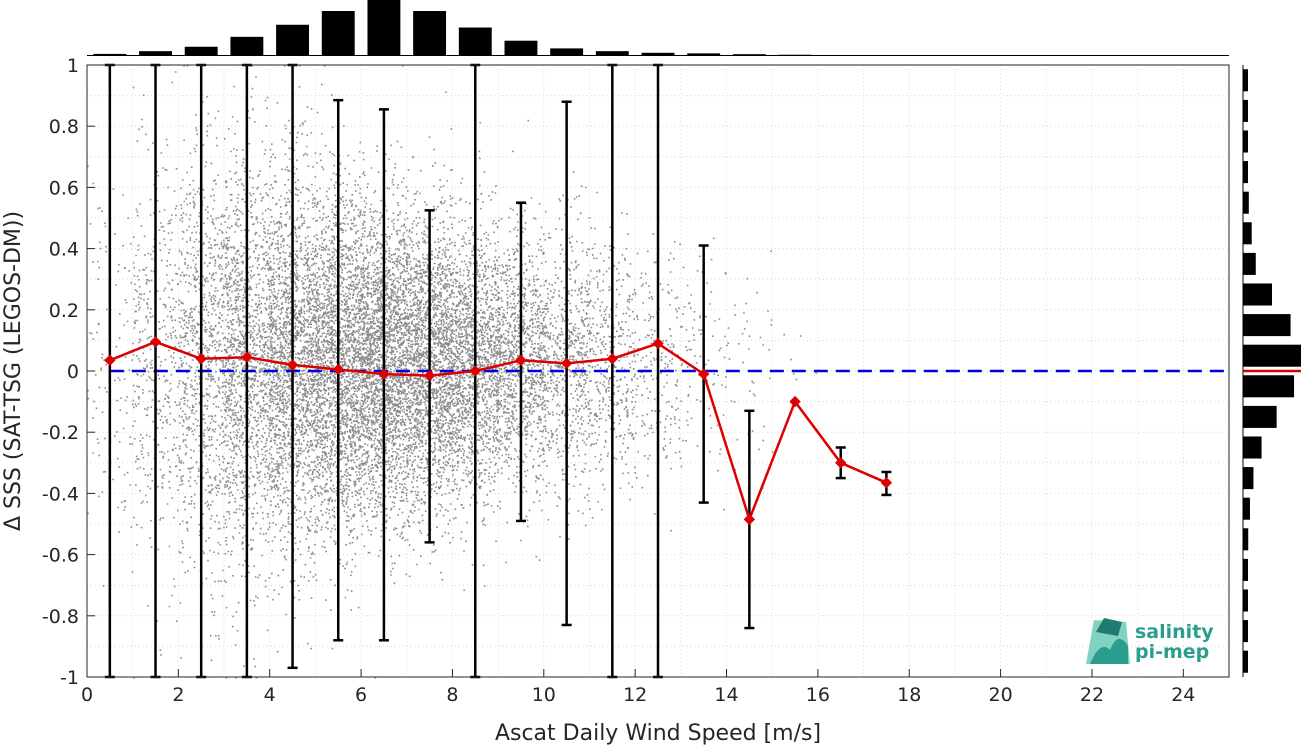 The image size is (1302, 747). What do you see at coordinates (1271, 371) in the screenshot?
I see `y-histogram` at bounding box center [1271, 371].